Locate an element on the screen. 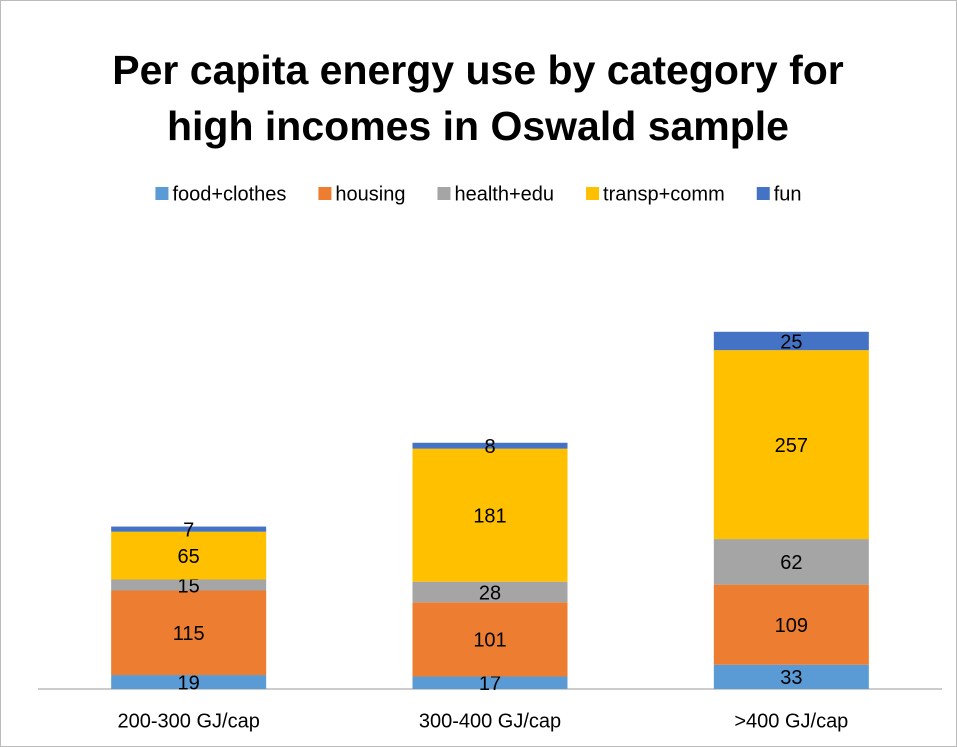  data-label: 109 is located at coordinates (791, 626).